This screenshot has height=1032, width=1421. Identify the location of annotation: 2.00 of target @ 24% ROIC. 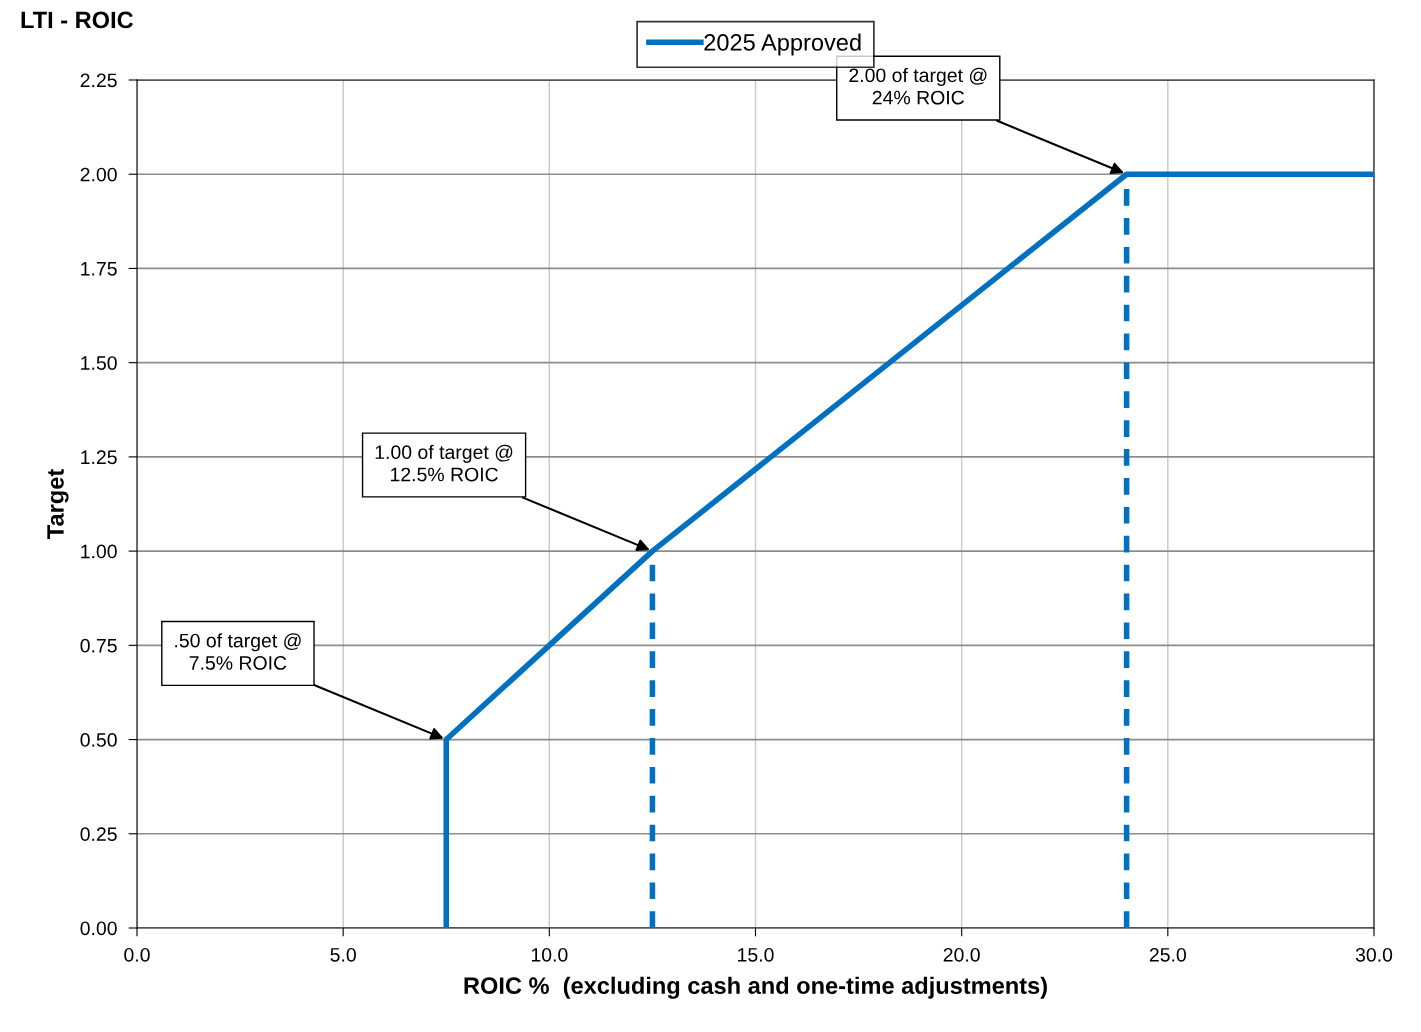
(918, 86).